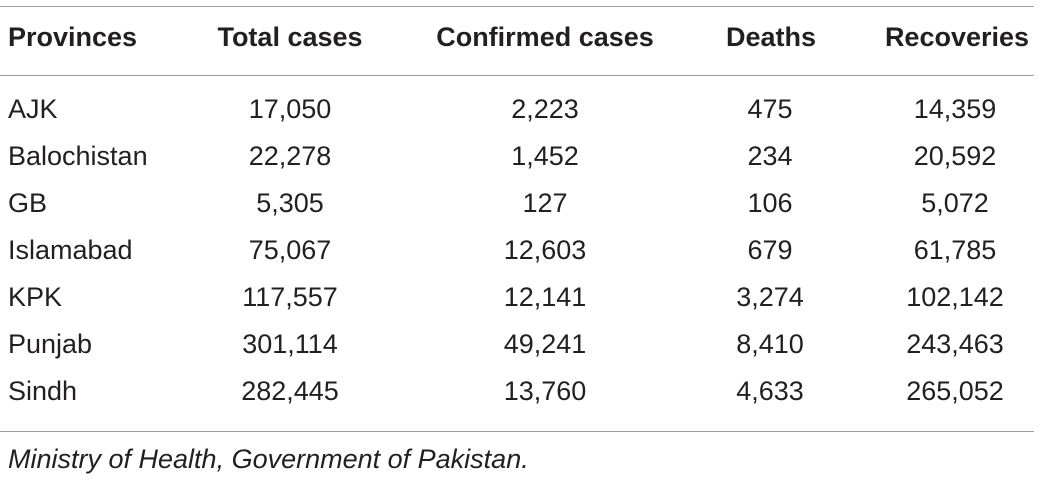 This screenshot has height=480, width=1040. Describe the element at coordinates (955, 156) in the screenshot. I see `cell-recoveries: 20,592` at that location.